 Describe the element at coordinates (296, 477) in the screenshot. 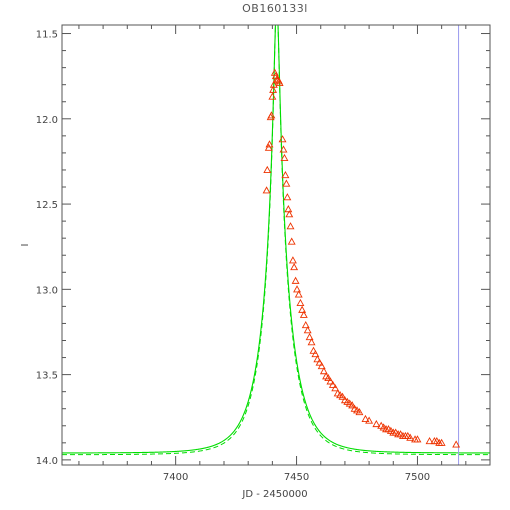

I see `x-tick-label: 7450` at that location.